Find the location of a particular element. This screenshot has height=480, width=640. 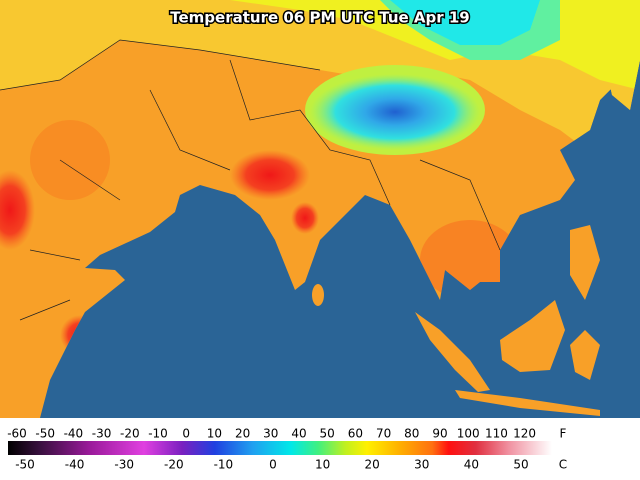

fahrenheit-label: 90 is located at coordinates (439, 434).